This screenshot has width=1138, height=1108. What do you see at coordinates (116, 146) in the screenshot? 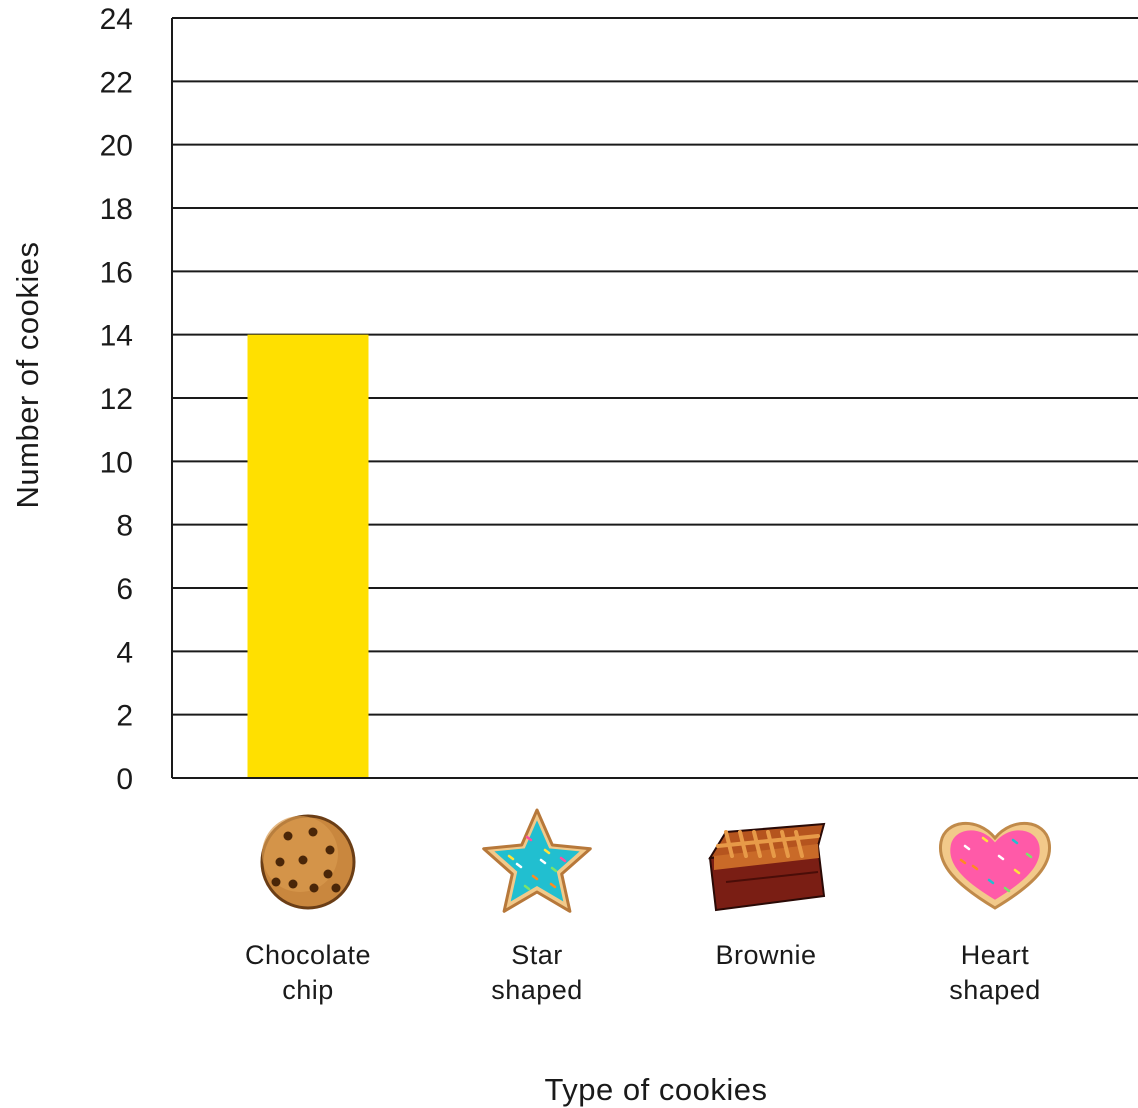
I see `y-tick-label: 20` at bounding box center [116, 146].